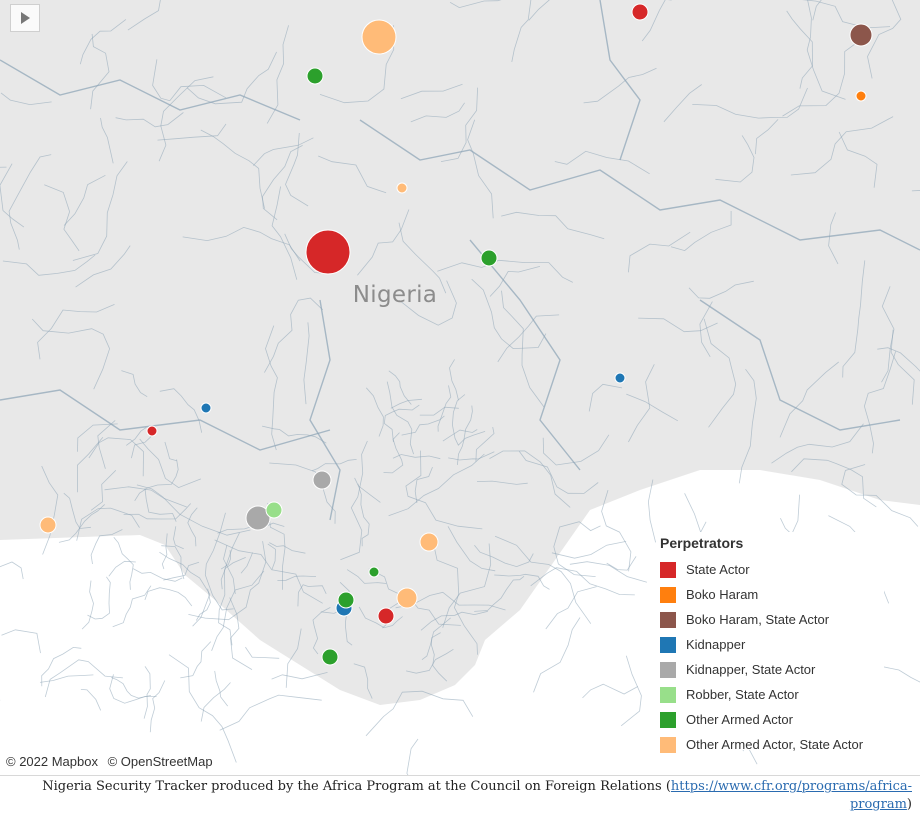  What do you see at coordinates (52, 761) in the screenshot?
I see `mapbox-attribution-link: © 2022 Mapbox` at bounding box center [52, 761].